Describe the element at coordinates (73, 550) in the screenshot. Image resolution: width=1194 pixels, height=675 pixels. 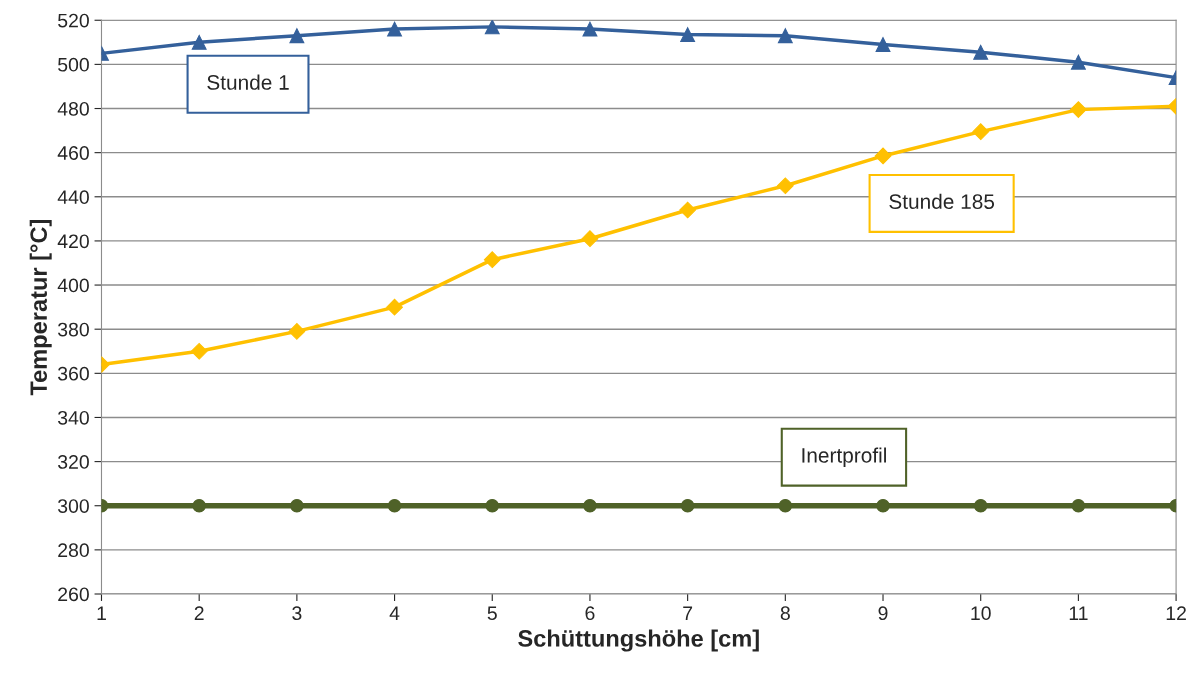
I see `y-tick-label: 280` at that location.